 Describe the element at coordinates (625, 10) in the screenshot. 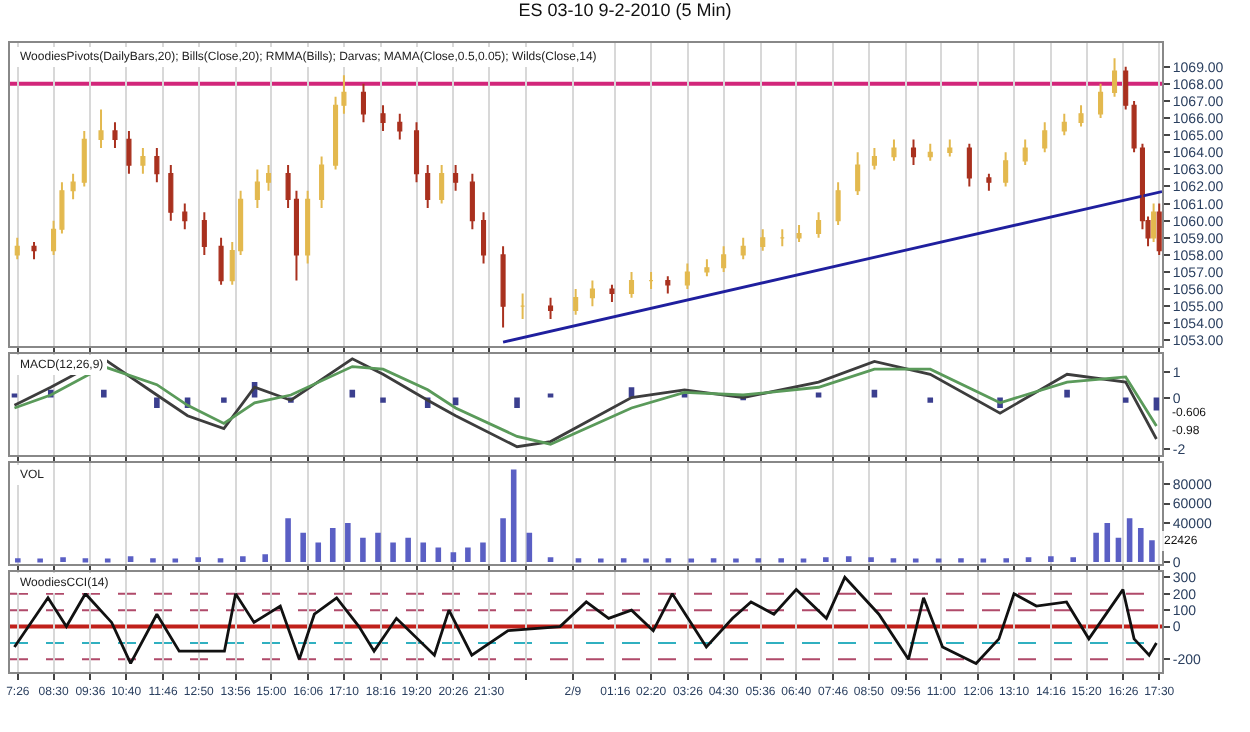

I see `chart-title: ES 03-10 9-2-2010 (5 Min)` at that location.